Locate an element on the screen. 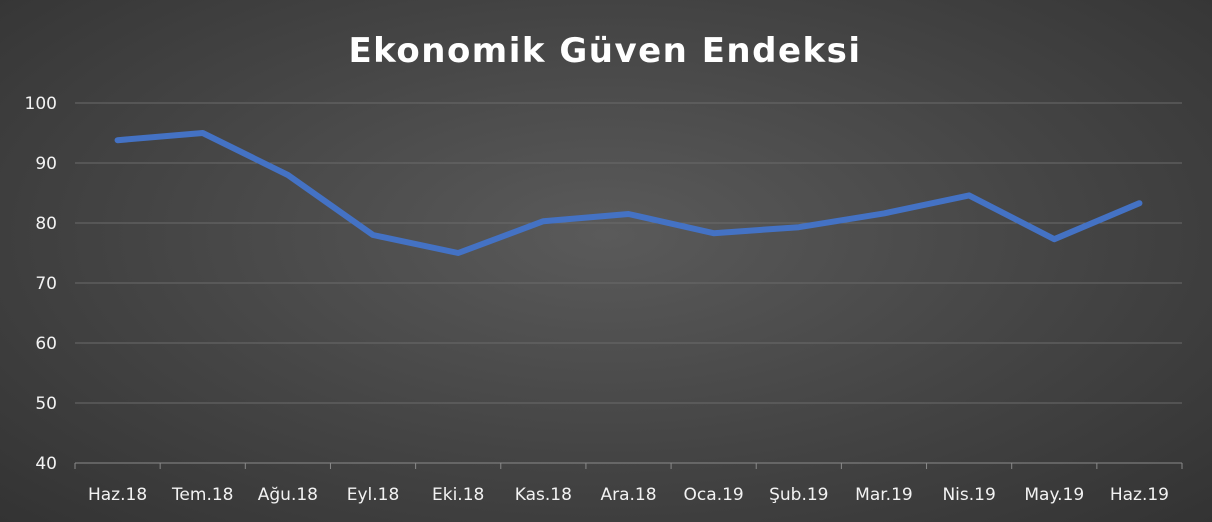 The height and width of the screenshot is (522, 1212). x-tick-label: Tem.18 is located at coordinates (202, 495).